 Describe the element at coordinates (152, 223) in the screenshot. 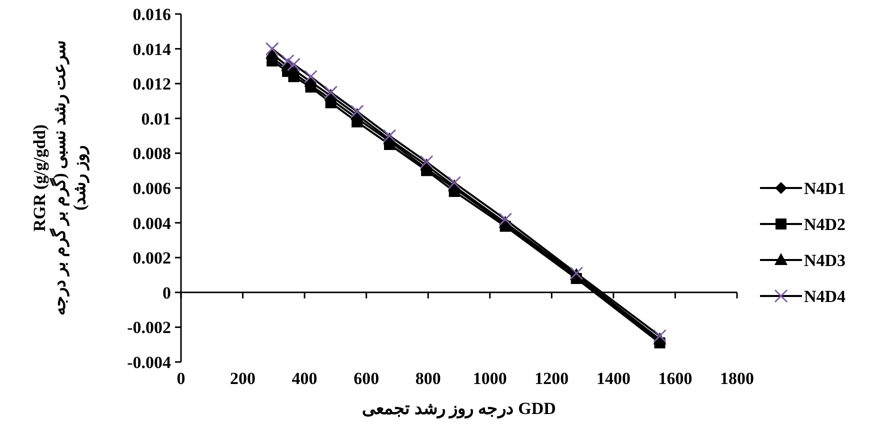

I see `y-tick-label: 0.004` at that location.